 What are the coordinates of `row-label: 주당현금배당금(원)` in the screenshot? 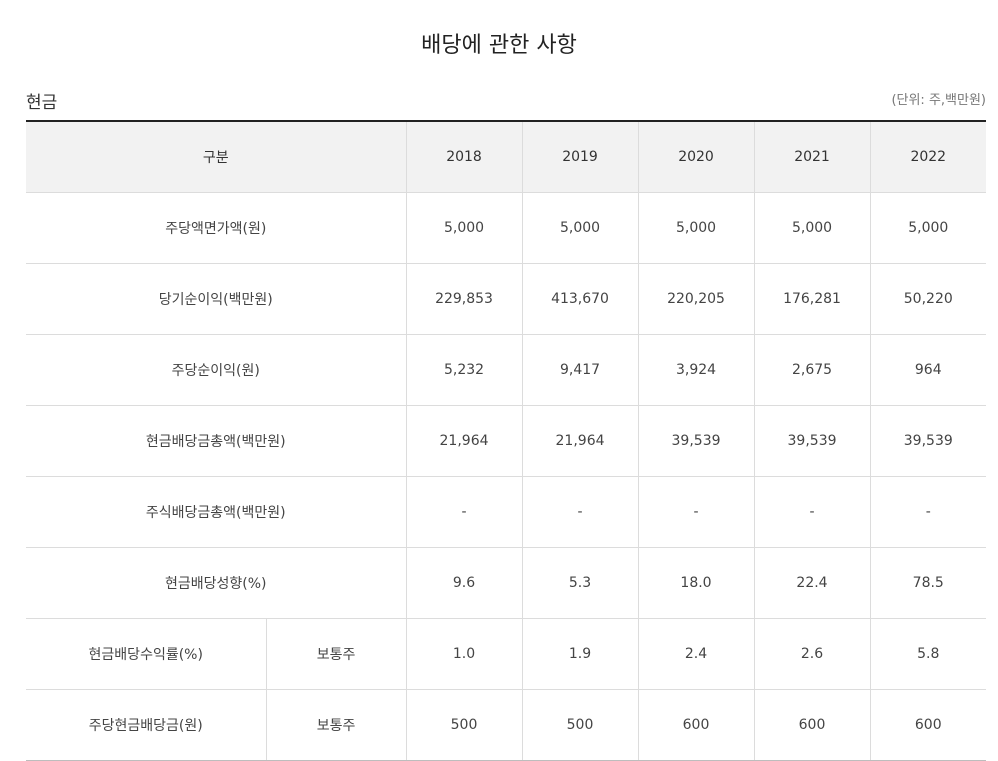 It's located at (146, 725).